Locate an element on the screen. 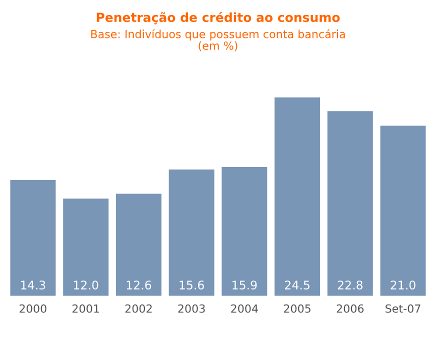  x-tick-label: 2000 is located at coordinates (33, 308).